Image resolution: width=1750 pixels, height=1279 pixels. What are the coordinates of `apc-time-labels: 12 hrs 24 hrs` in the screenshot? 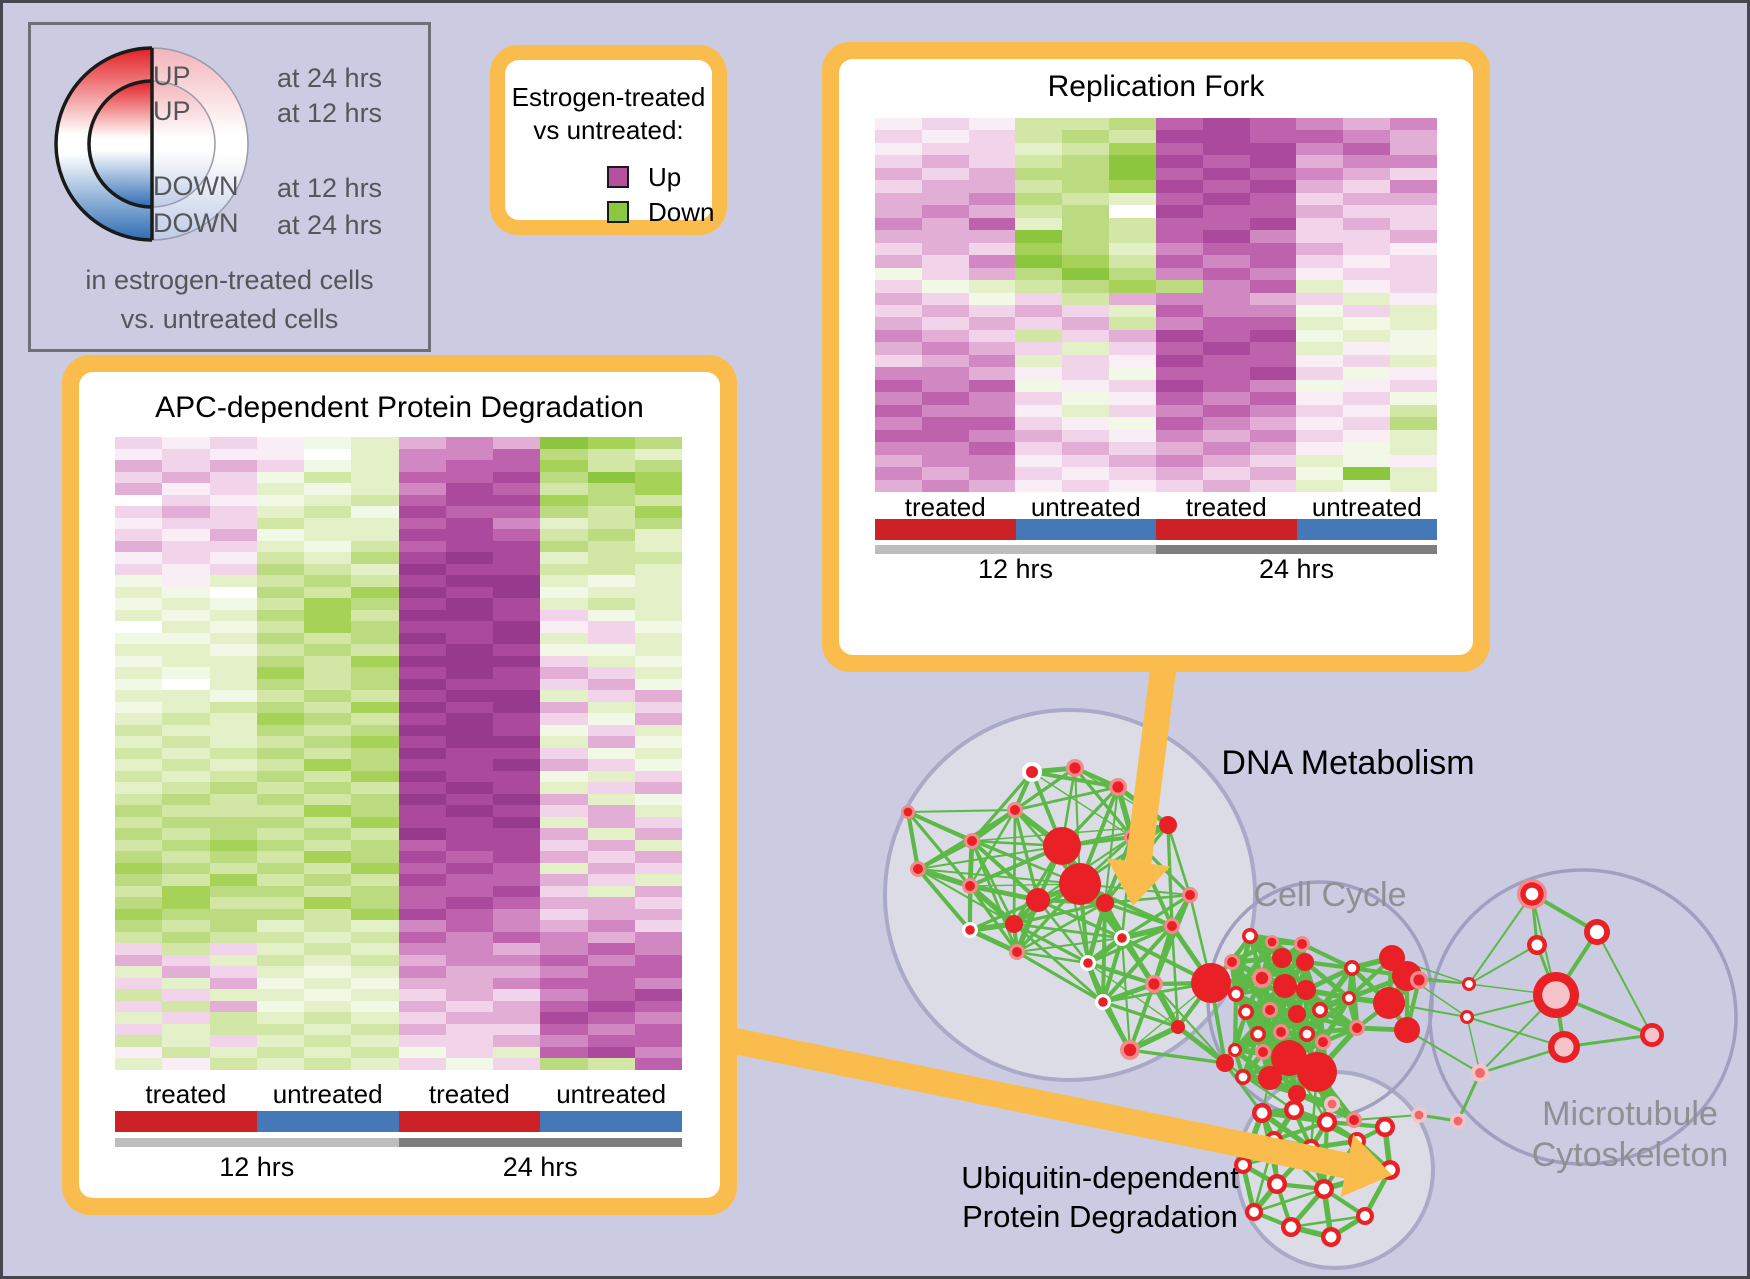 It's located at (398, 1167).